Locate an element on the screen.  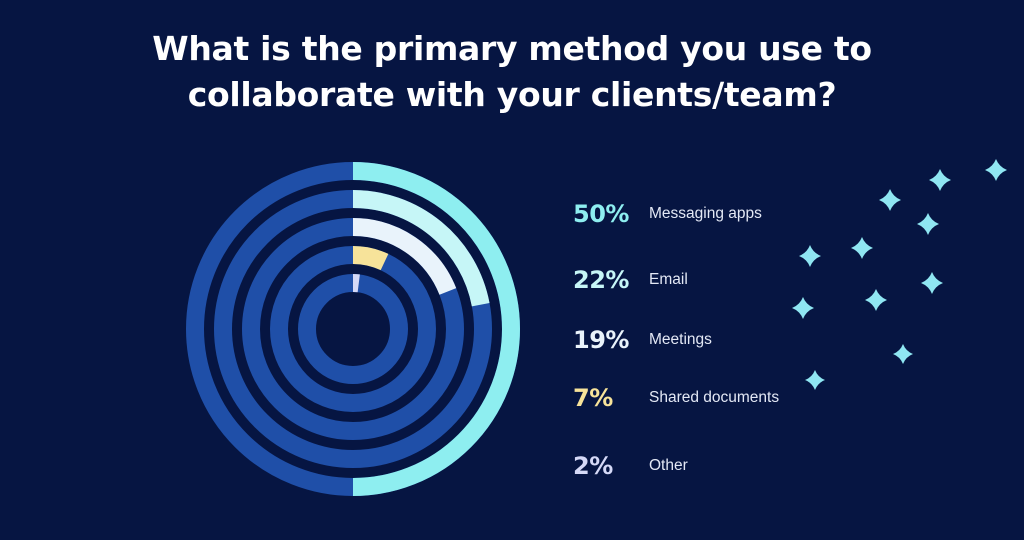
ring-bar-messaging-apps is located at coordinates (436, 329).